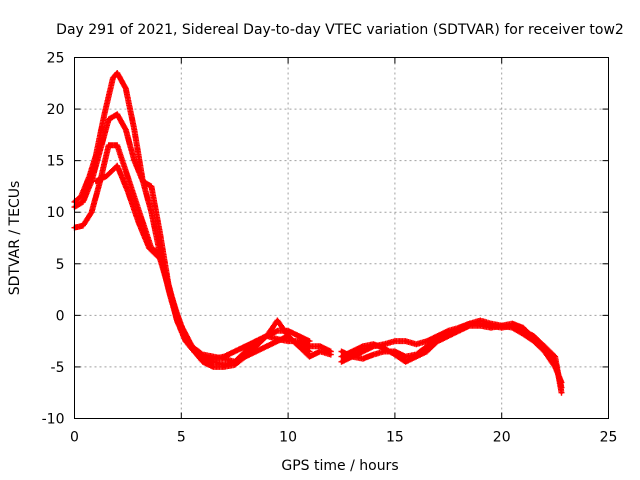 The image size is (640, 480). What do you see at coordinates (339, 466) in the screenshot?
I see `x-axis-label: GPS time / hours` at bounding box center [339, 466].